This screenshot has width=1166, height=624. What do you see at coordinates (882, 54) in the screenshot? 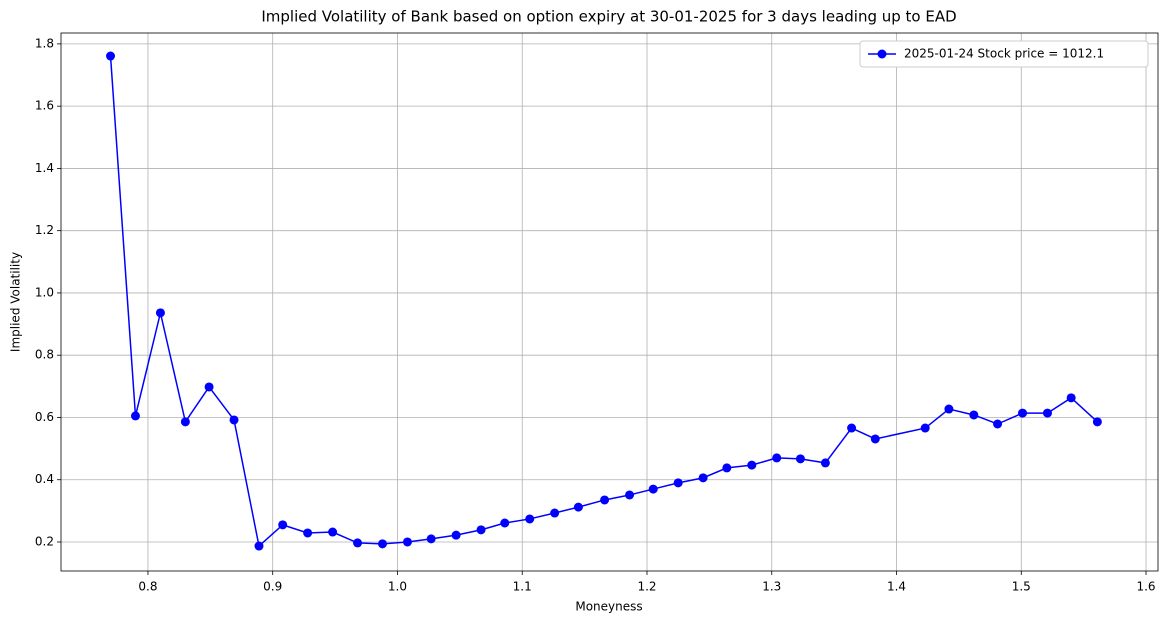
I see `legend-marker` at bounding box center [882, 54].